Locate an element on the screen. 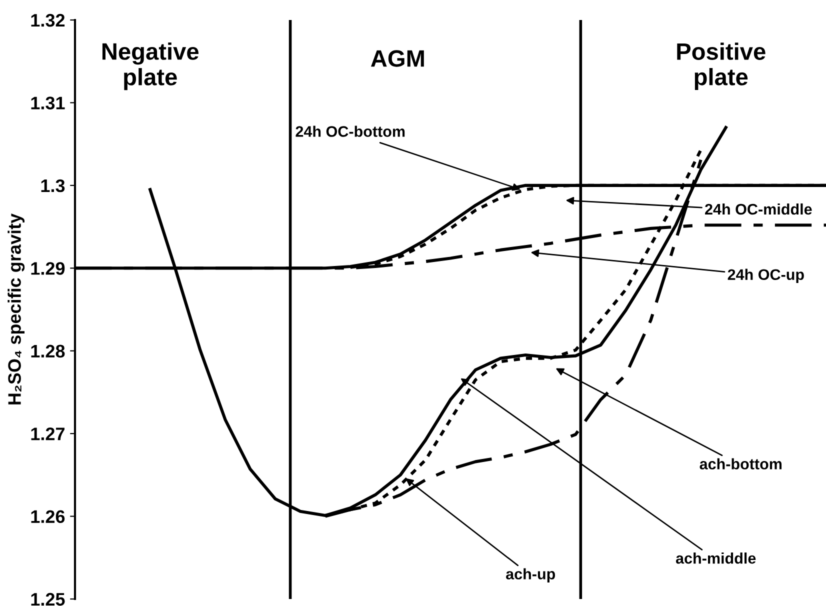  annotation: ach-bottom is located at coordinates (741, 464).